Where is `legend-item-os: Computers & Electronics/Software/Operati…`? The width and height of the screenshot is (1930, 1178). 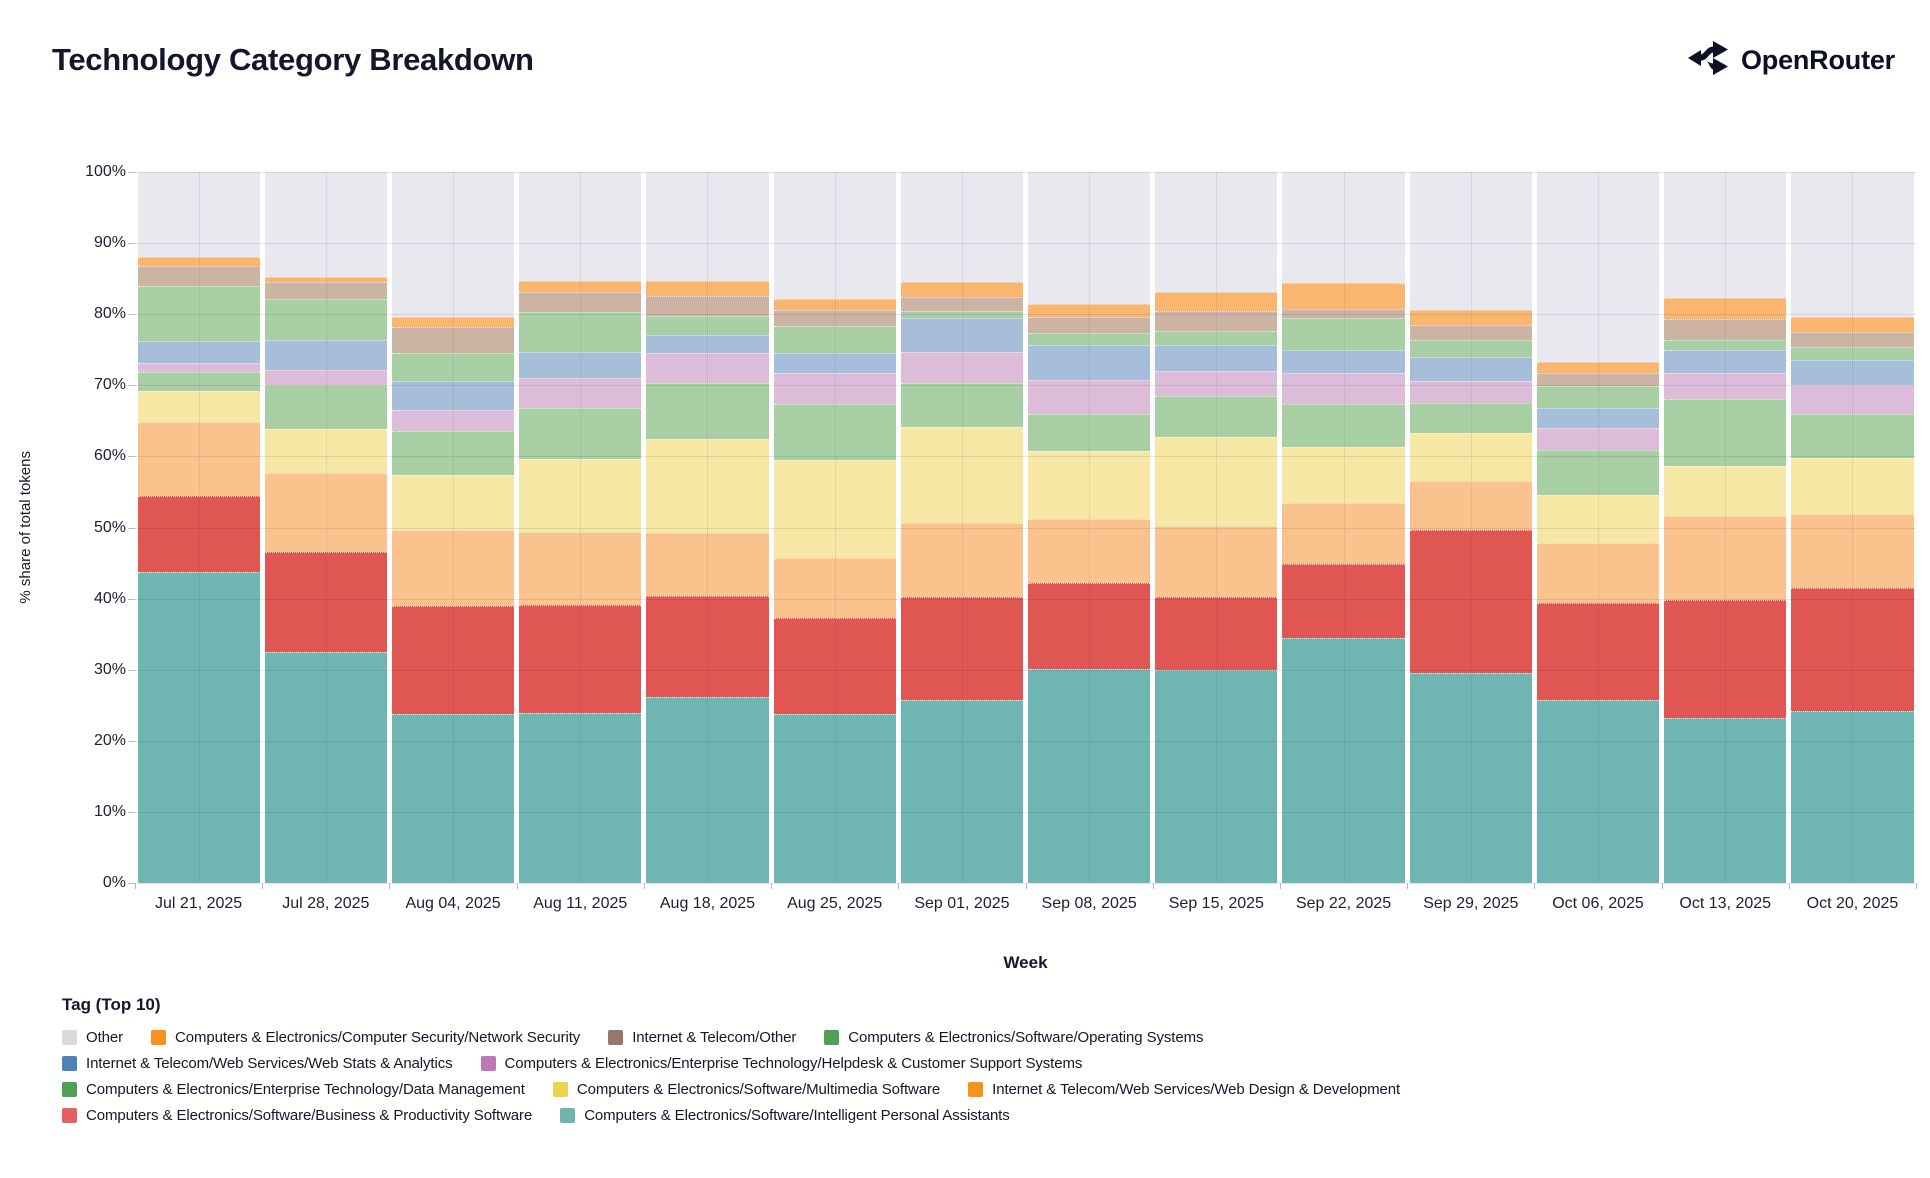 legend-item-os: Computers & Electronics/Software/Operati… is located at coordinates (1014, 1037).